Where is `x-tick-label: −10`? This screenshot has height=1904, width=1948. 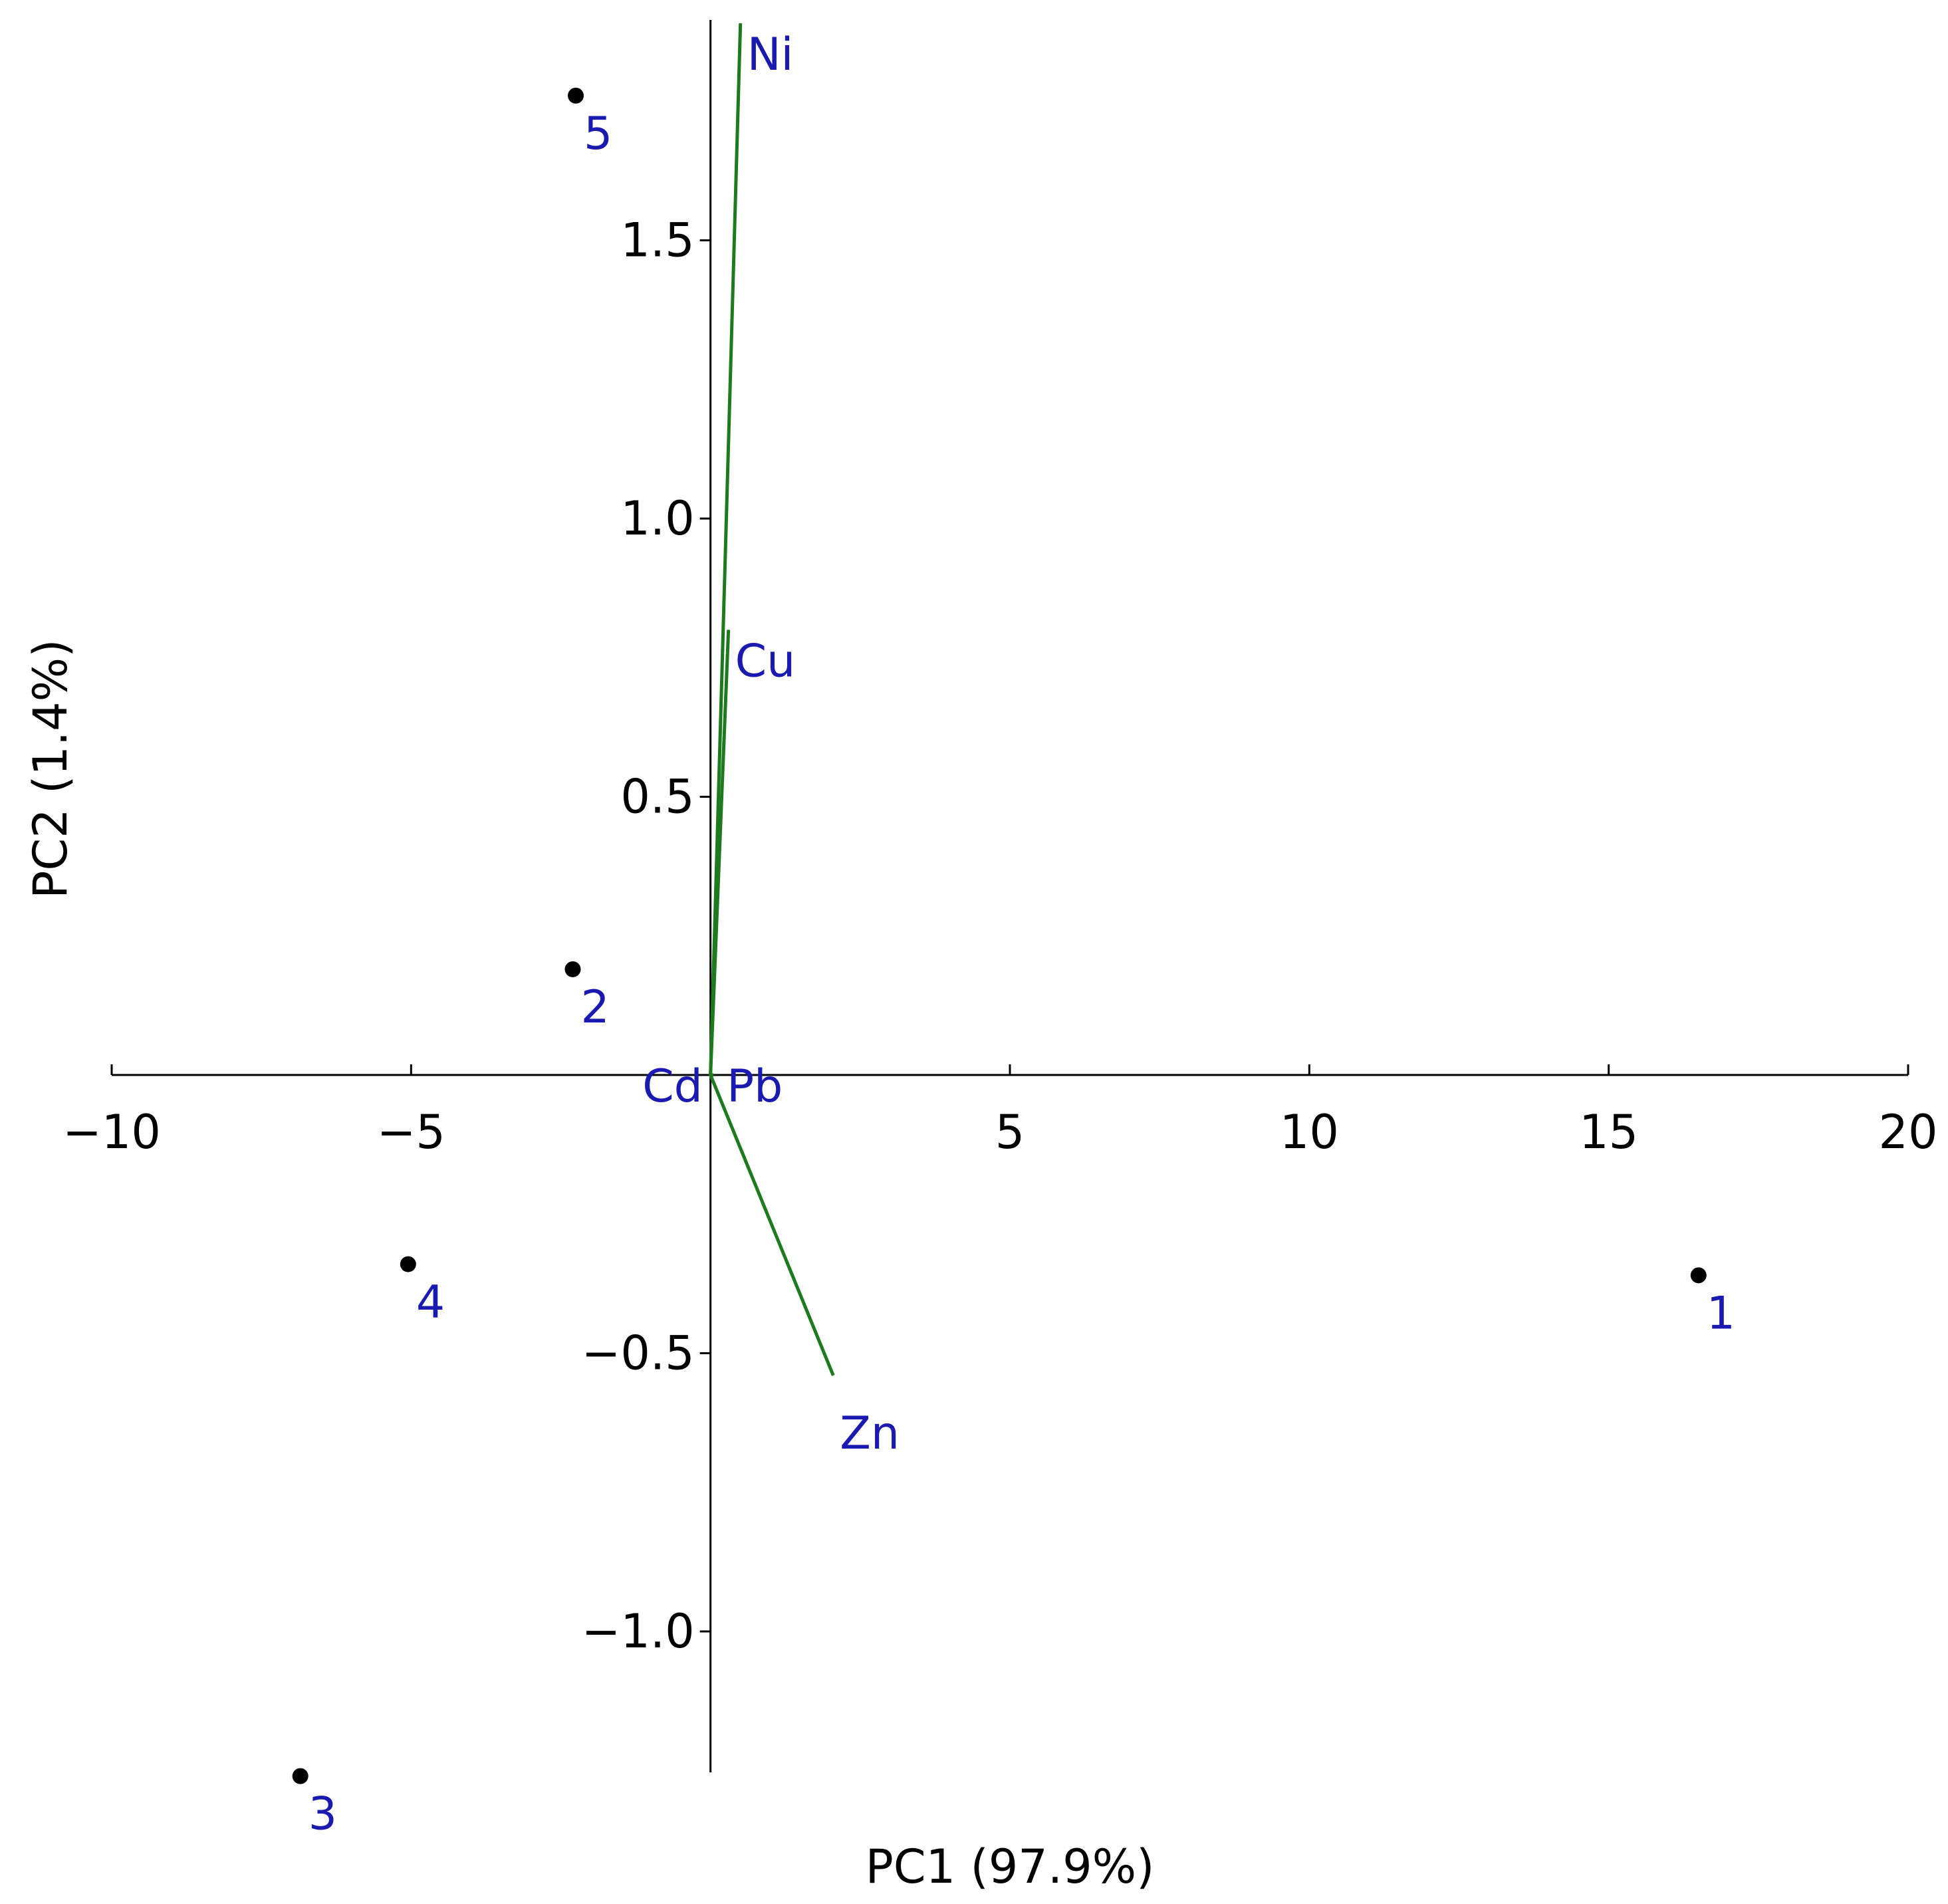
x-tick-label: −10 is located at coordinates (112, 1132).